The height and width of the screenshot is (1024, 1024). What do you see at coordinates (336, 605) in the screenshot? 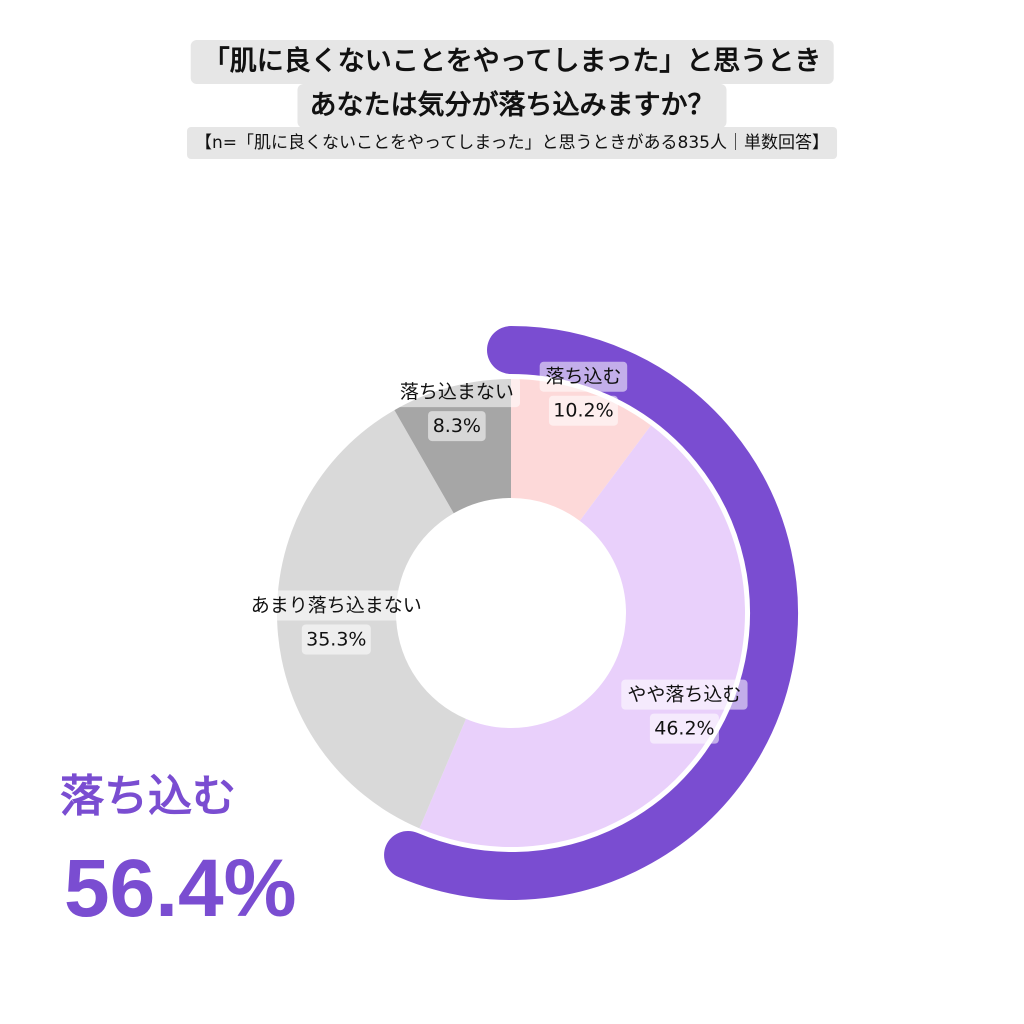
I see `slice-name-label: あまり落ち込まない` at bounding box center [336, 605].